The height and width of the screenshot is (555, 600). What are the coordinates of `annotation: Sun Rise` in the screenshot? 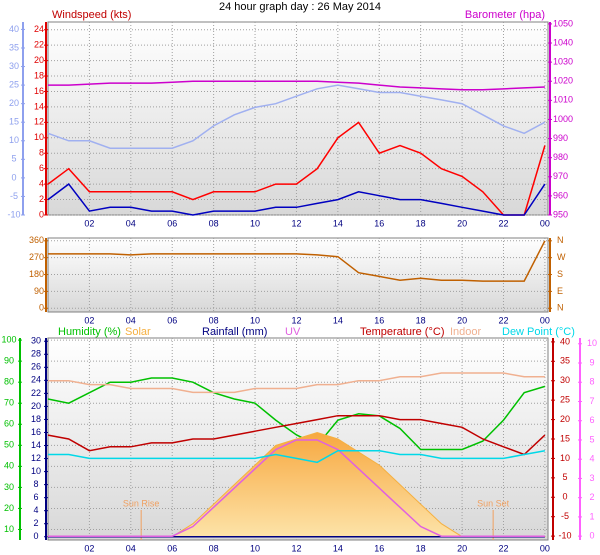 It's located at (141, 503).